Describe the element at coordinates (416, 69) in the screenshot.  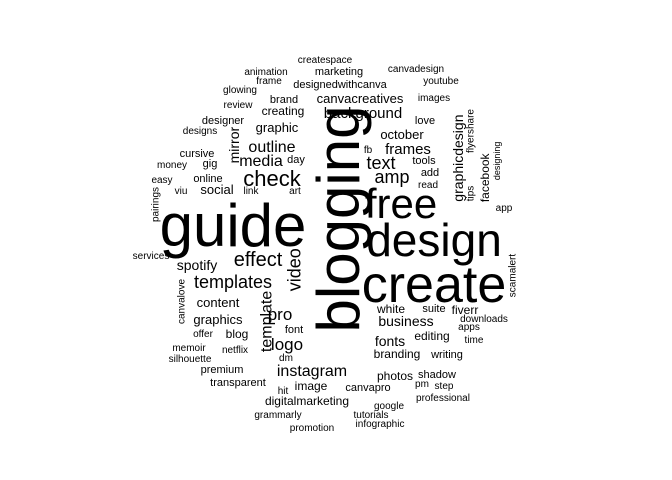
I see `cloud-word-canvadesign: canvadesign` at that location.